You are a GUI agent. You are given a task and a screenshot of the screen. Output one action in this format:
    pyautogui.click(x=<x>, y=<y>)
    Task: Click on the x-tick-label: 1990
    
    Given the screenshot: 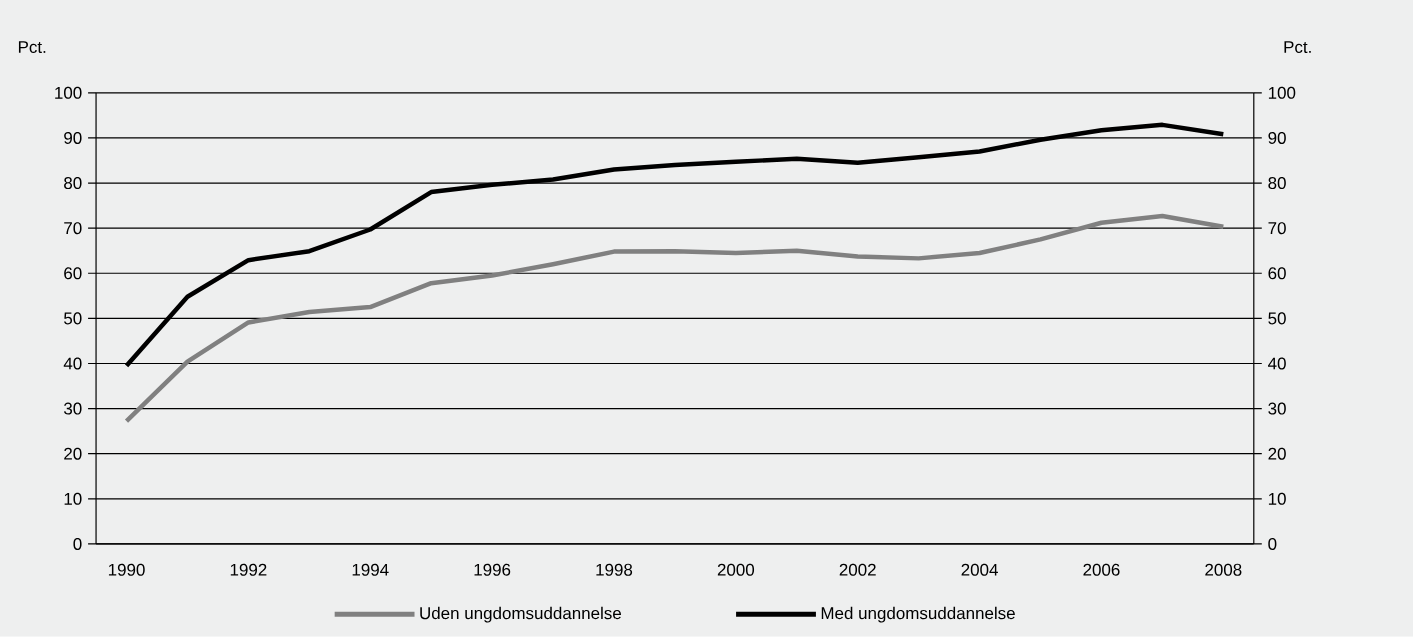 What is the action you would take?
    pyautogui.click(x=126, y=569)
    